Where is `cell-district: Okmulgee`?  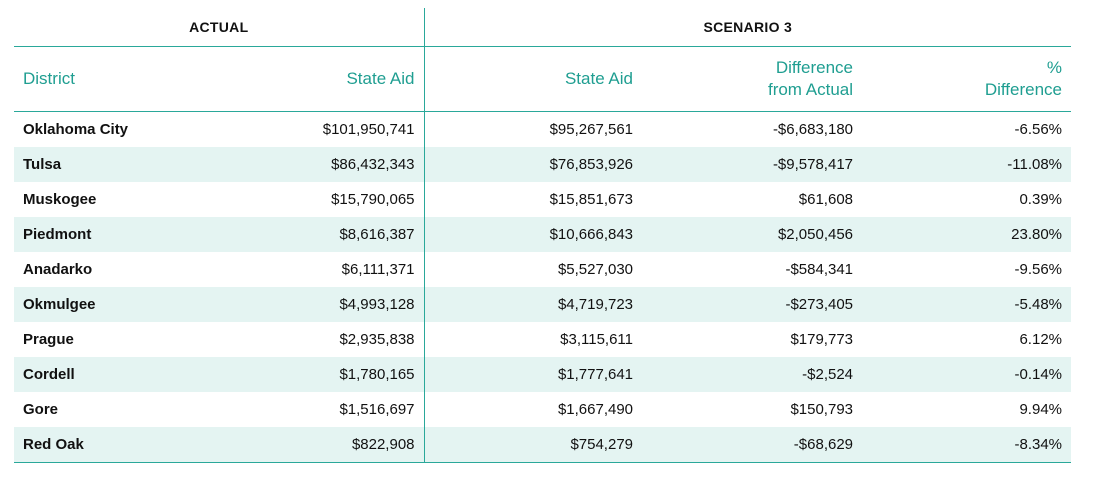 cell-district: Okmulgee is located at coordinates (119, 304).